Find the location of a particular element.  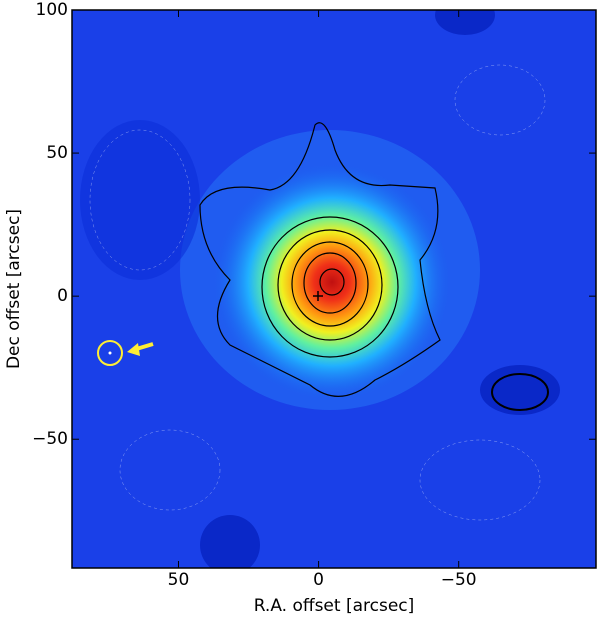

y-tick-label: −50 is located at coordinates (50, 439).